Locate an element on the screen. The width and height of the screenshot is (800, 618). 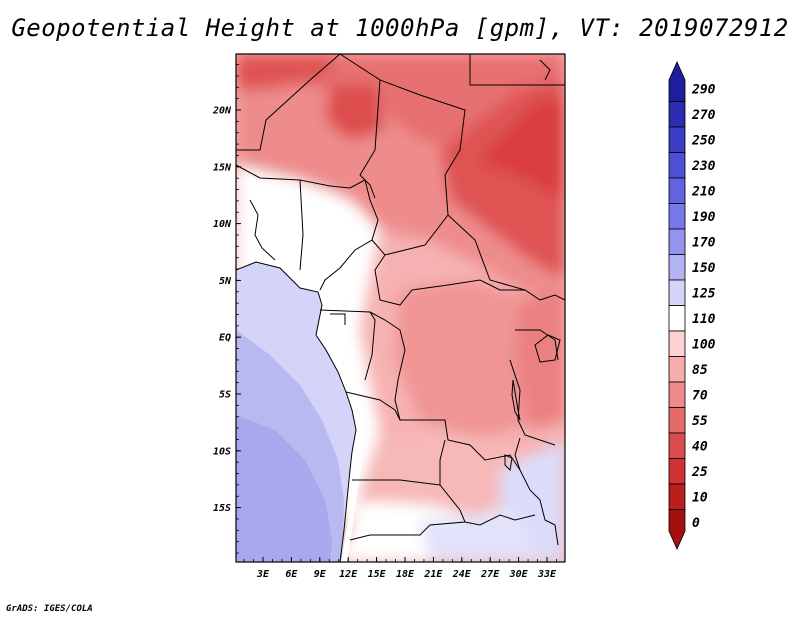
longitude-axis: 3E 6E 9E 12E 15E 18E 21E 24E 27E 30E 33E is located at coordinates (400, 568).